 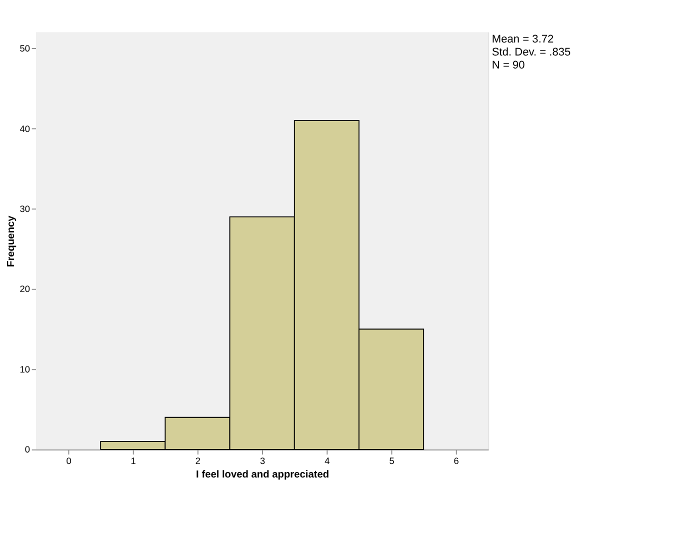 What do you see at coordinates (523, 39) in the screenshot?
I see `text: Mean = 3.72` at bounding box center [523, 39].